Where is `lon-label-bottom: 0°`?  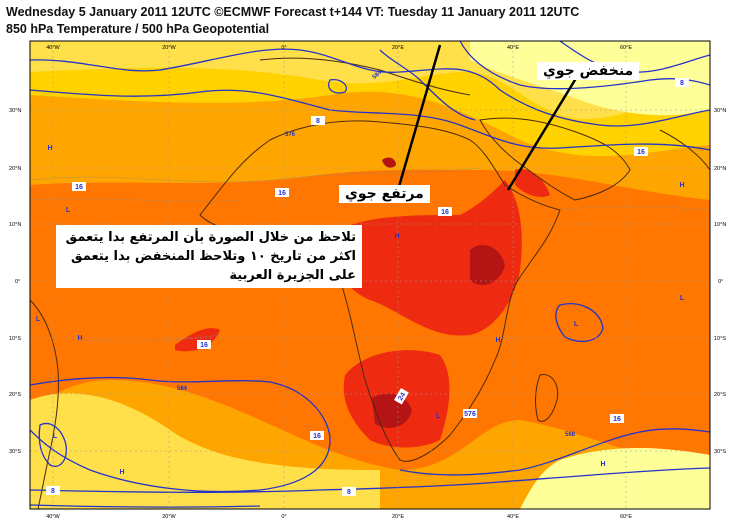 lon-label-bottom: 0° is located at coordinates (283, 517).